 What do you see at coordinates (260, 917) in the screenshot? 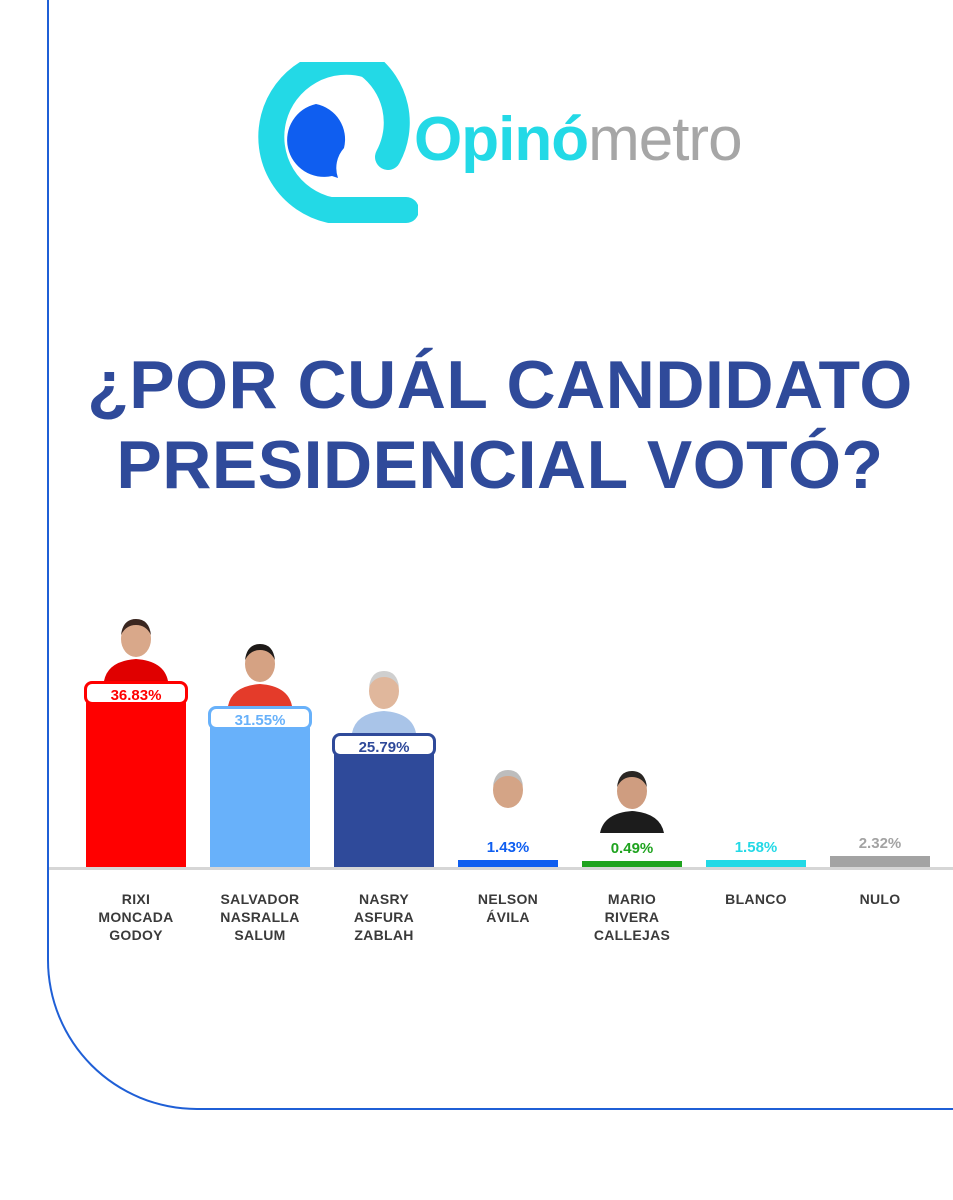
I see `category-label: SALVADOR NASRALLA SALUM` at bounding box center [260, 917].